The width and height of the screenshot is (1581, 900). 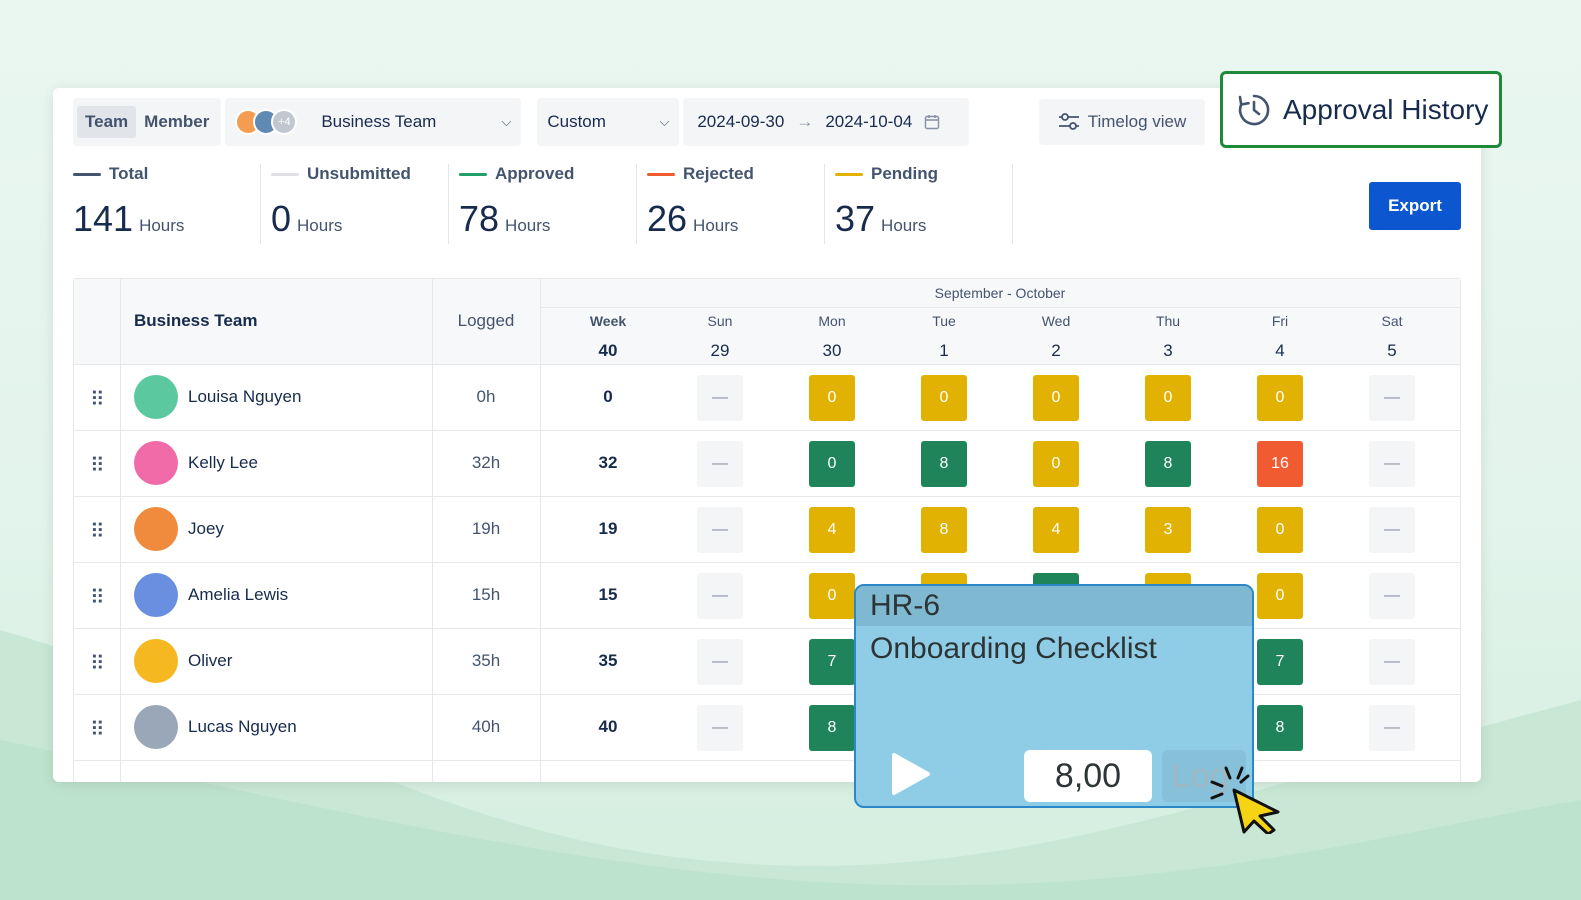 I want to click on member-name: Joey, so click(x=206, y=528).